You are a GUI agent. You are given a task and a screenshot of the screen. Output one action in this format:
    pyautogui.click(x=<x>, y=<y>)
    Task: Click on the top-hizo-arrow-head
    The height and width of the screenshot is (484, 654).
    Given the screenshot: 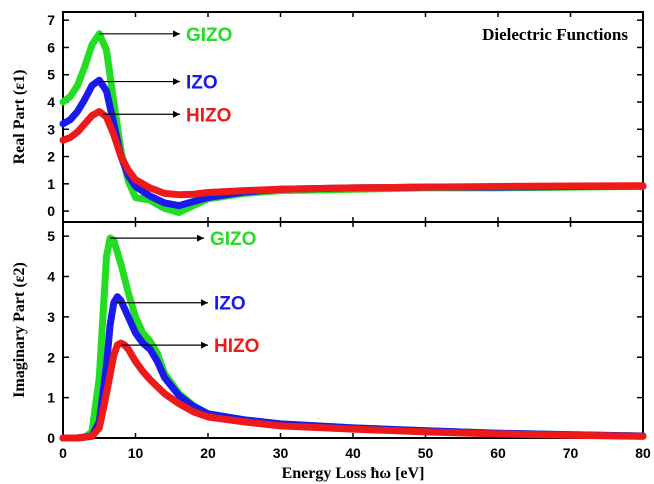 What is the action you would take?
    pyautogui.click(x=176, y=114)
    